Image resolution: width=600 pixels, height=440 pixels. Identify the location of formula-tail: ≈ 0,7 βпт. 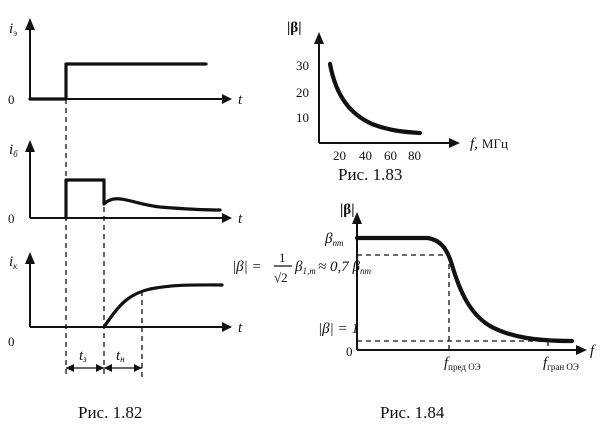
(344, 267).